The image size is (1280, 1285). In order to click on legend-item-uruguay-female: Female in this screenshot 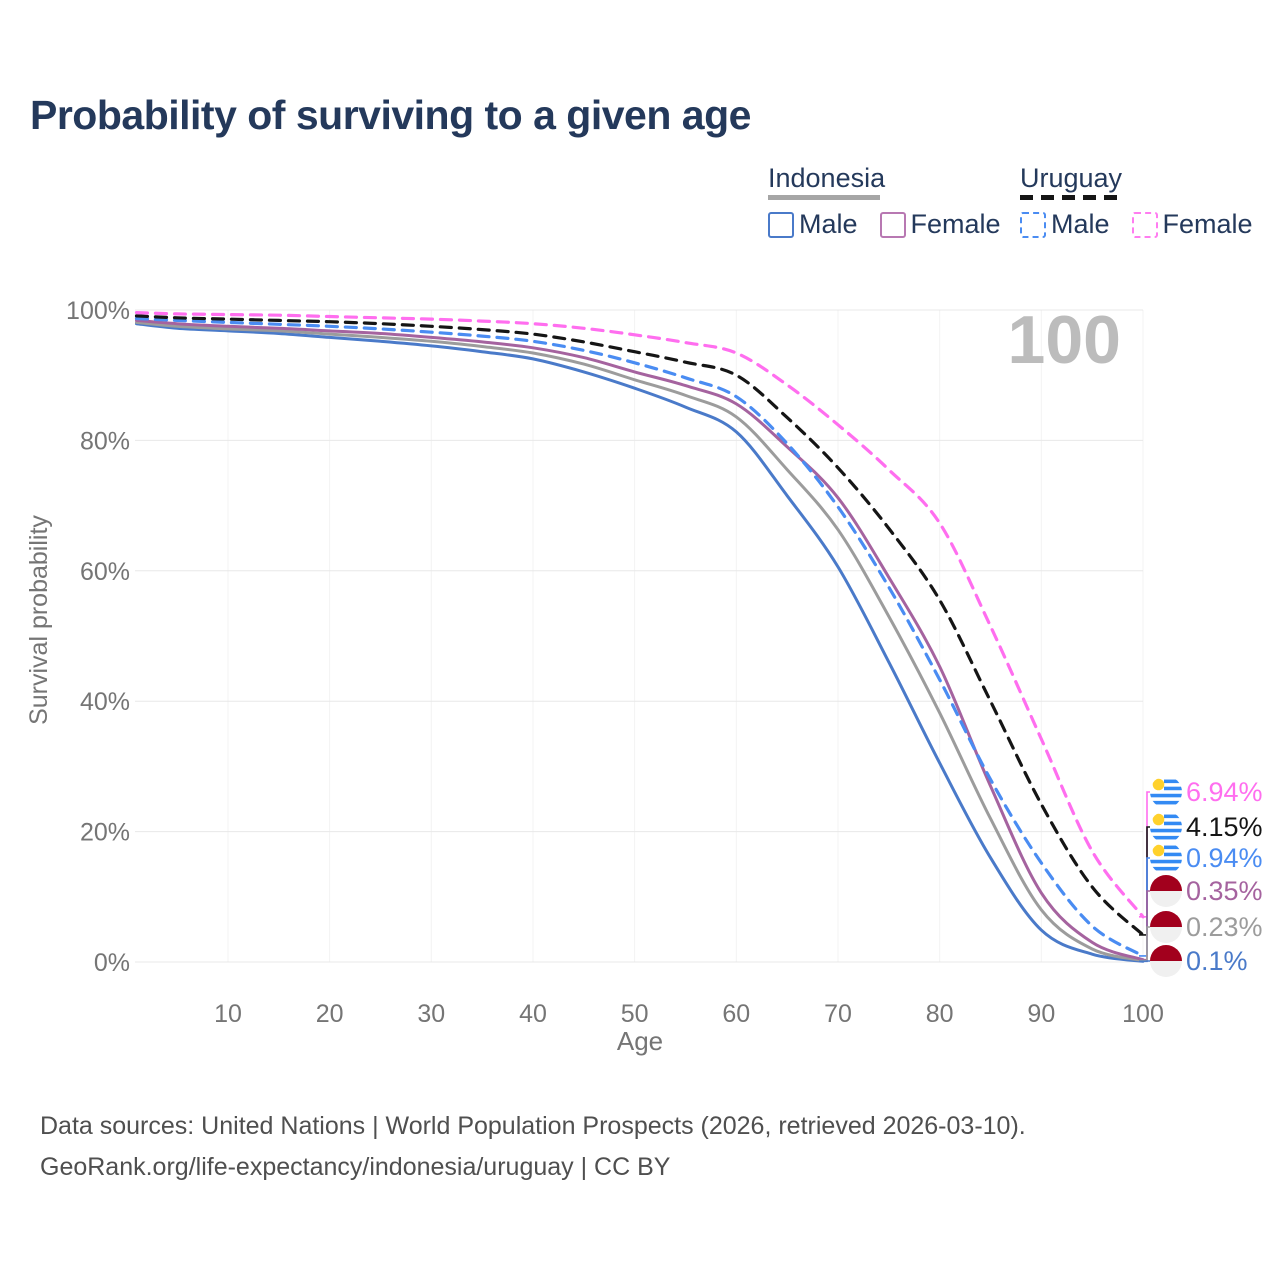, I will do `click(1192, 224)`.